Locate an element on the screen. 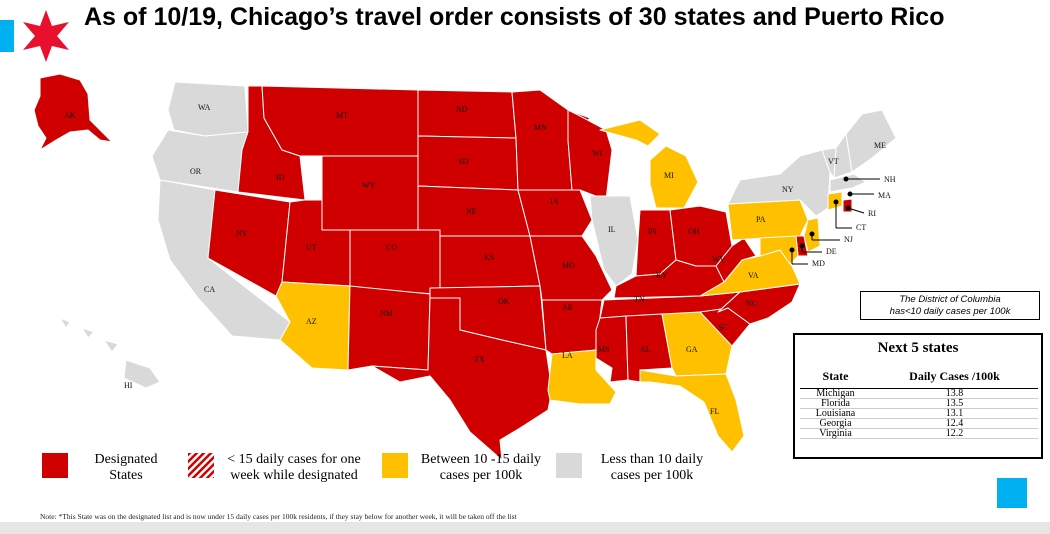 Image resolution: width=1050 pixels, height=534 pixels. label-PA: PA is located at coordinates (761, 219).